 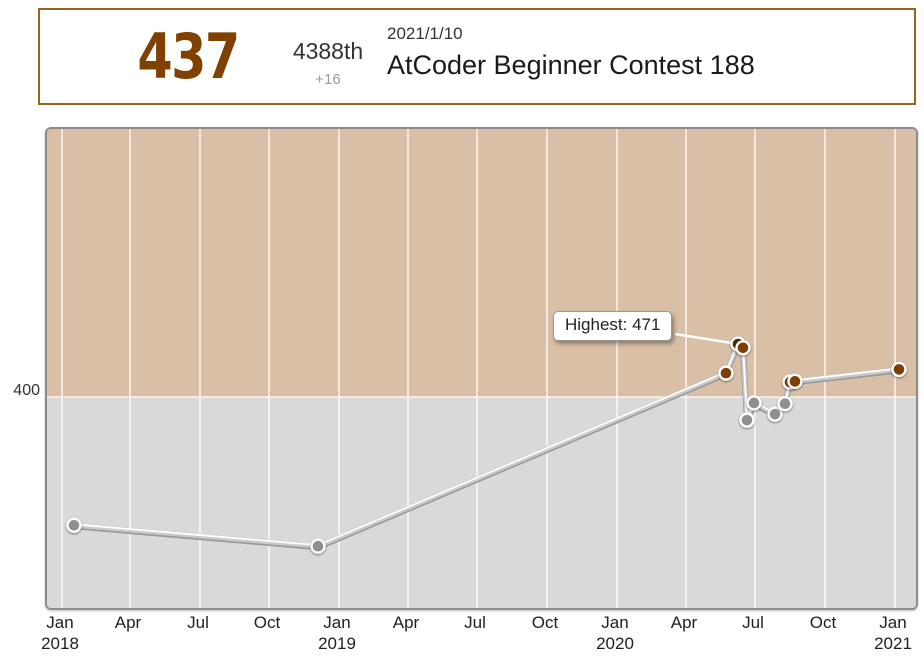 What do you see at coordinates (615, 643) in the screenshot?
I see `tick-year-label: 2020` at bounding box center [615, 643].